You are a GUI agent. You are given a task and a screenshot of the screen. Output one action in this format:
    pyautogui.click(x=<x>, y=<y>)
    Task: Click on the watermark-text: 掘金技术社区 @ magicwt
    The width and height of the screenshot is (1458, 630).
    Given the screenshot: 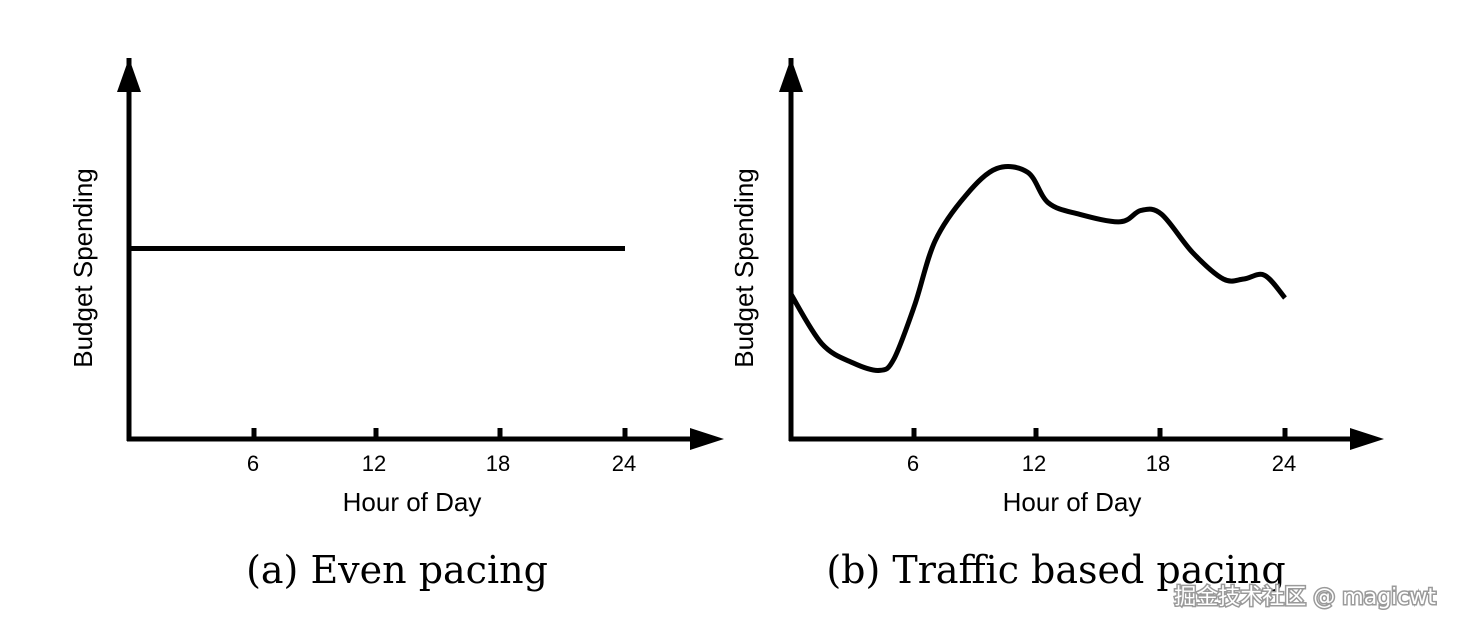 What is the action you would take?
    pyautogui.click(x=1305, y=597)
    